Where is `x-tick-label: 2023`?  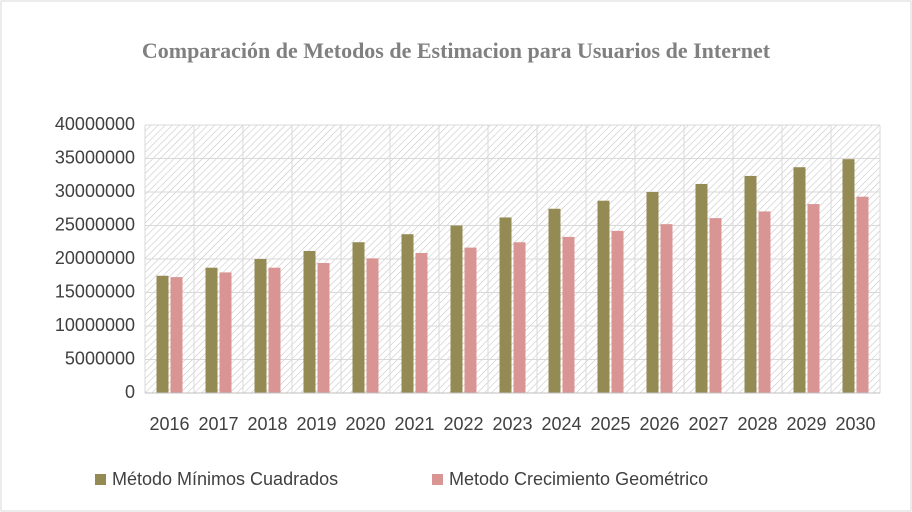 x-tick-label: 2023 is located at coordinates (512, 424).